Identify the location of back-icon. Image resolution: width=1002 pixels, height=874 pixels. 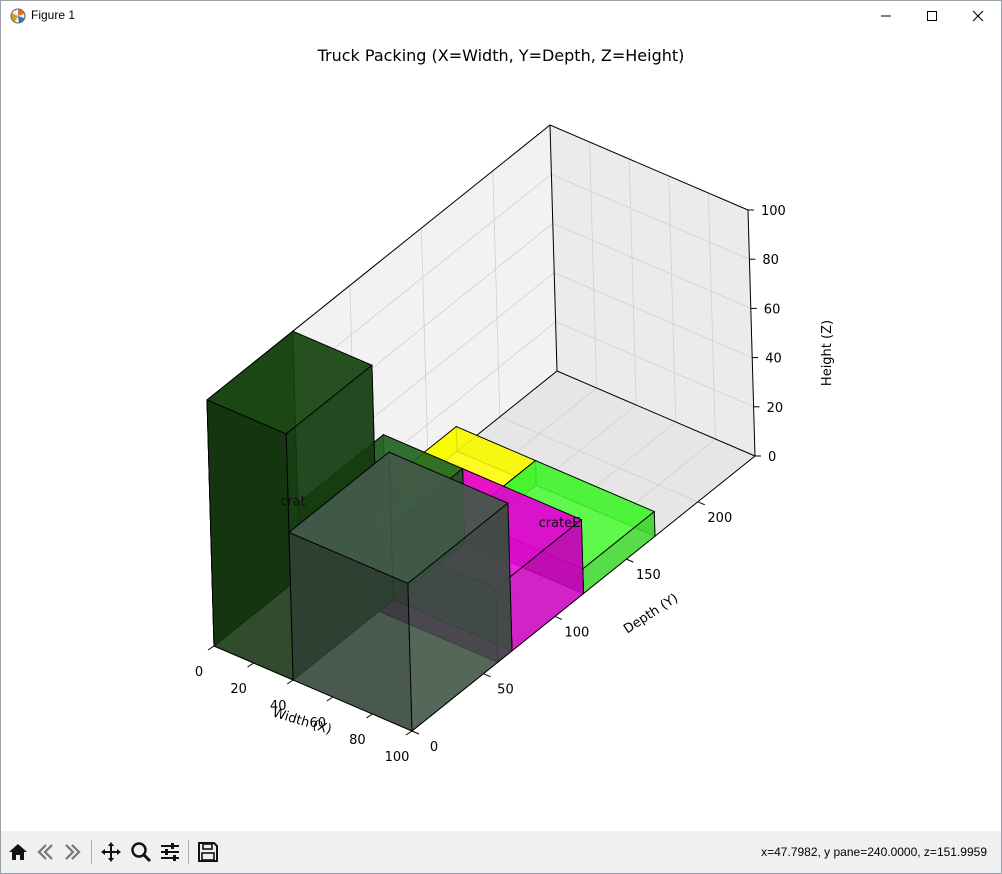
(45, 852).